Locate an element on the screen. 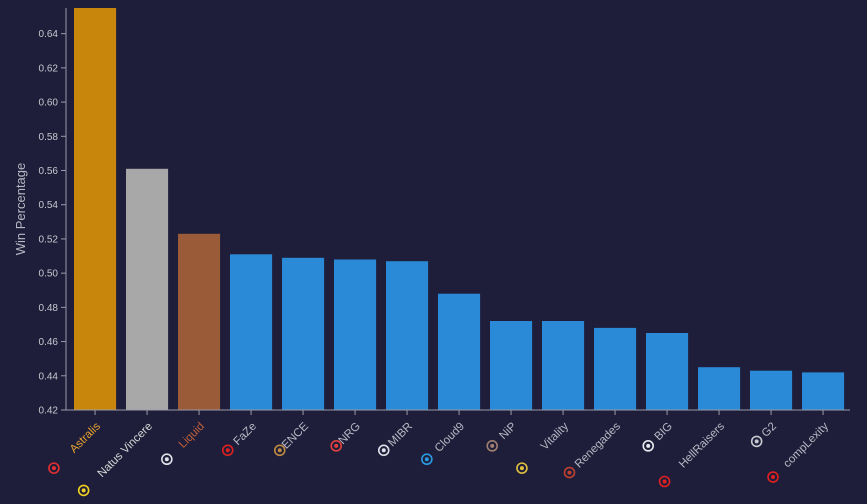  hellraisers-logo-icon-center is located at coordinates (664, 481).